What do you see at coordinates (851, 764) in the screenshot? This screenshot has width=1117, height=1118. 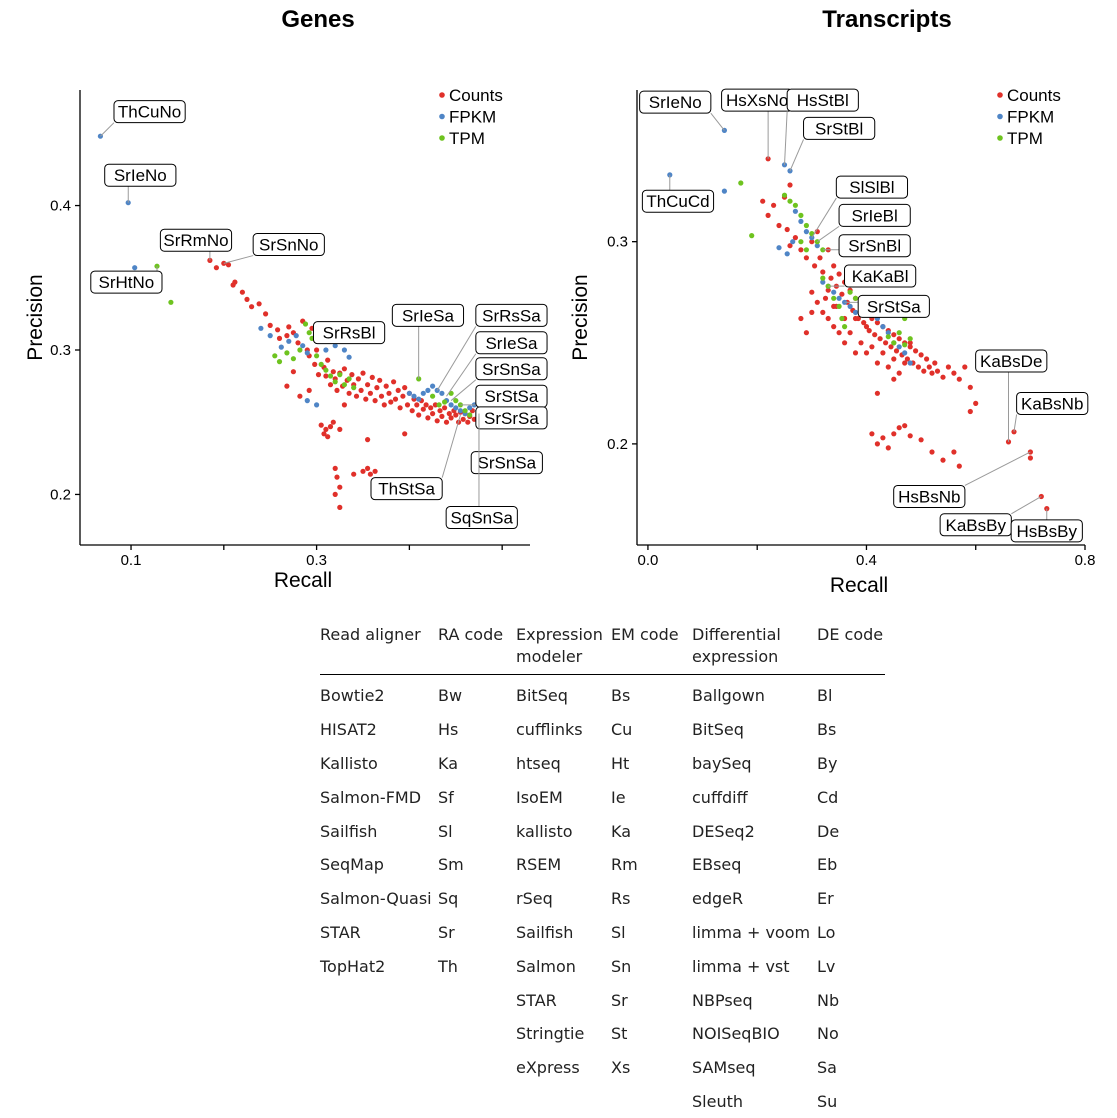 I see `table-cell: By` at bounding box center [851, 764].